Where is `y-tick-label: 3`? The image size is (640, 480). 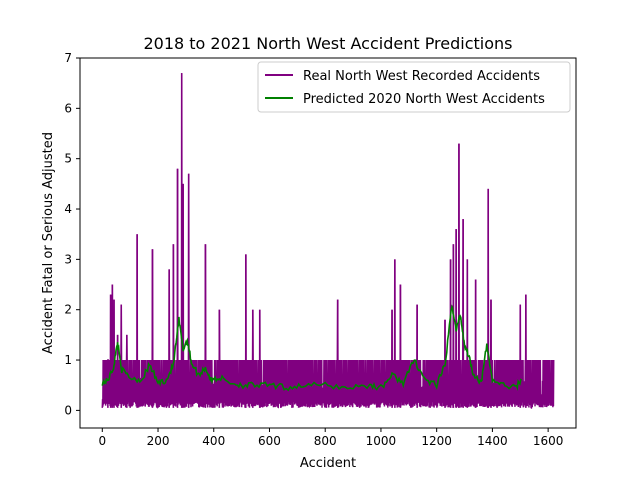
y-tick-label: 3 is located at coordinates (68, 259).